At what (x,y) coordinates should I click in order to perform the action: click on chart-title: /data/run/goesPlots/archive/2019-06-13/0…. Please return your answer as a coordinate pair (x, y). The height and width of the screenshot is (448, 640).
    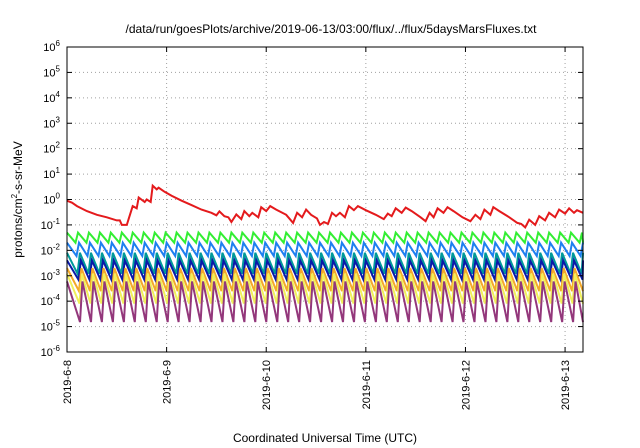
    Looking at the image, I should click on (332, 29).